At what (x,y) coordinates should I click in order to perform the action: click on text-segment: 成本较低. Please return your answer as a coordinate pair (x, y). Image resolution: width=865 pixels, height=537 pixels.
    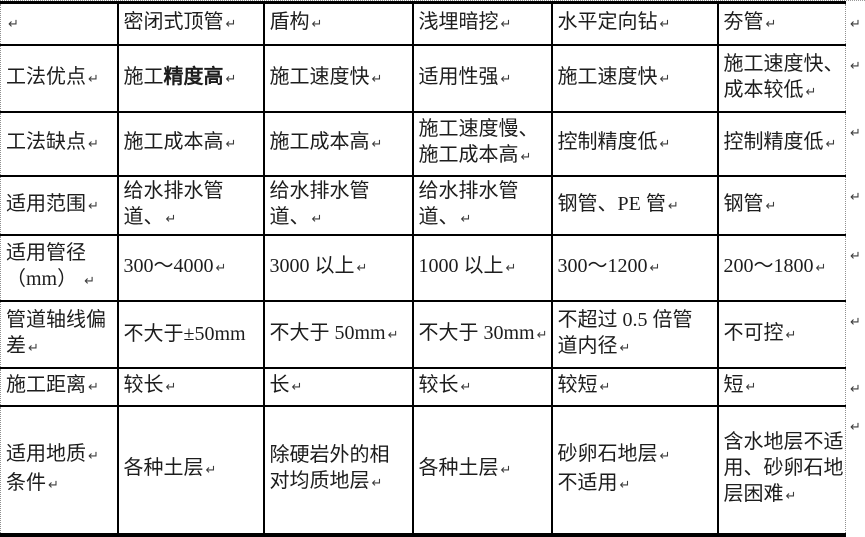
    Looking at the image, I should click on (764, 90).